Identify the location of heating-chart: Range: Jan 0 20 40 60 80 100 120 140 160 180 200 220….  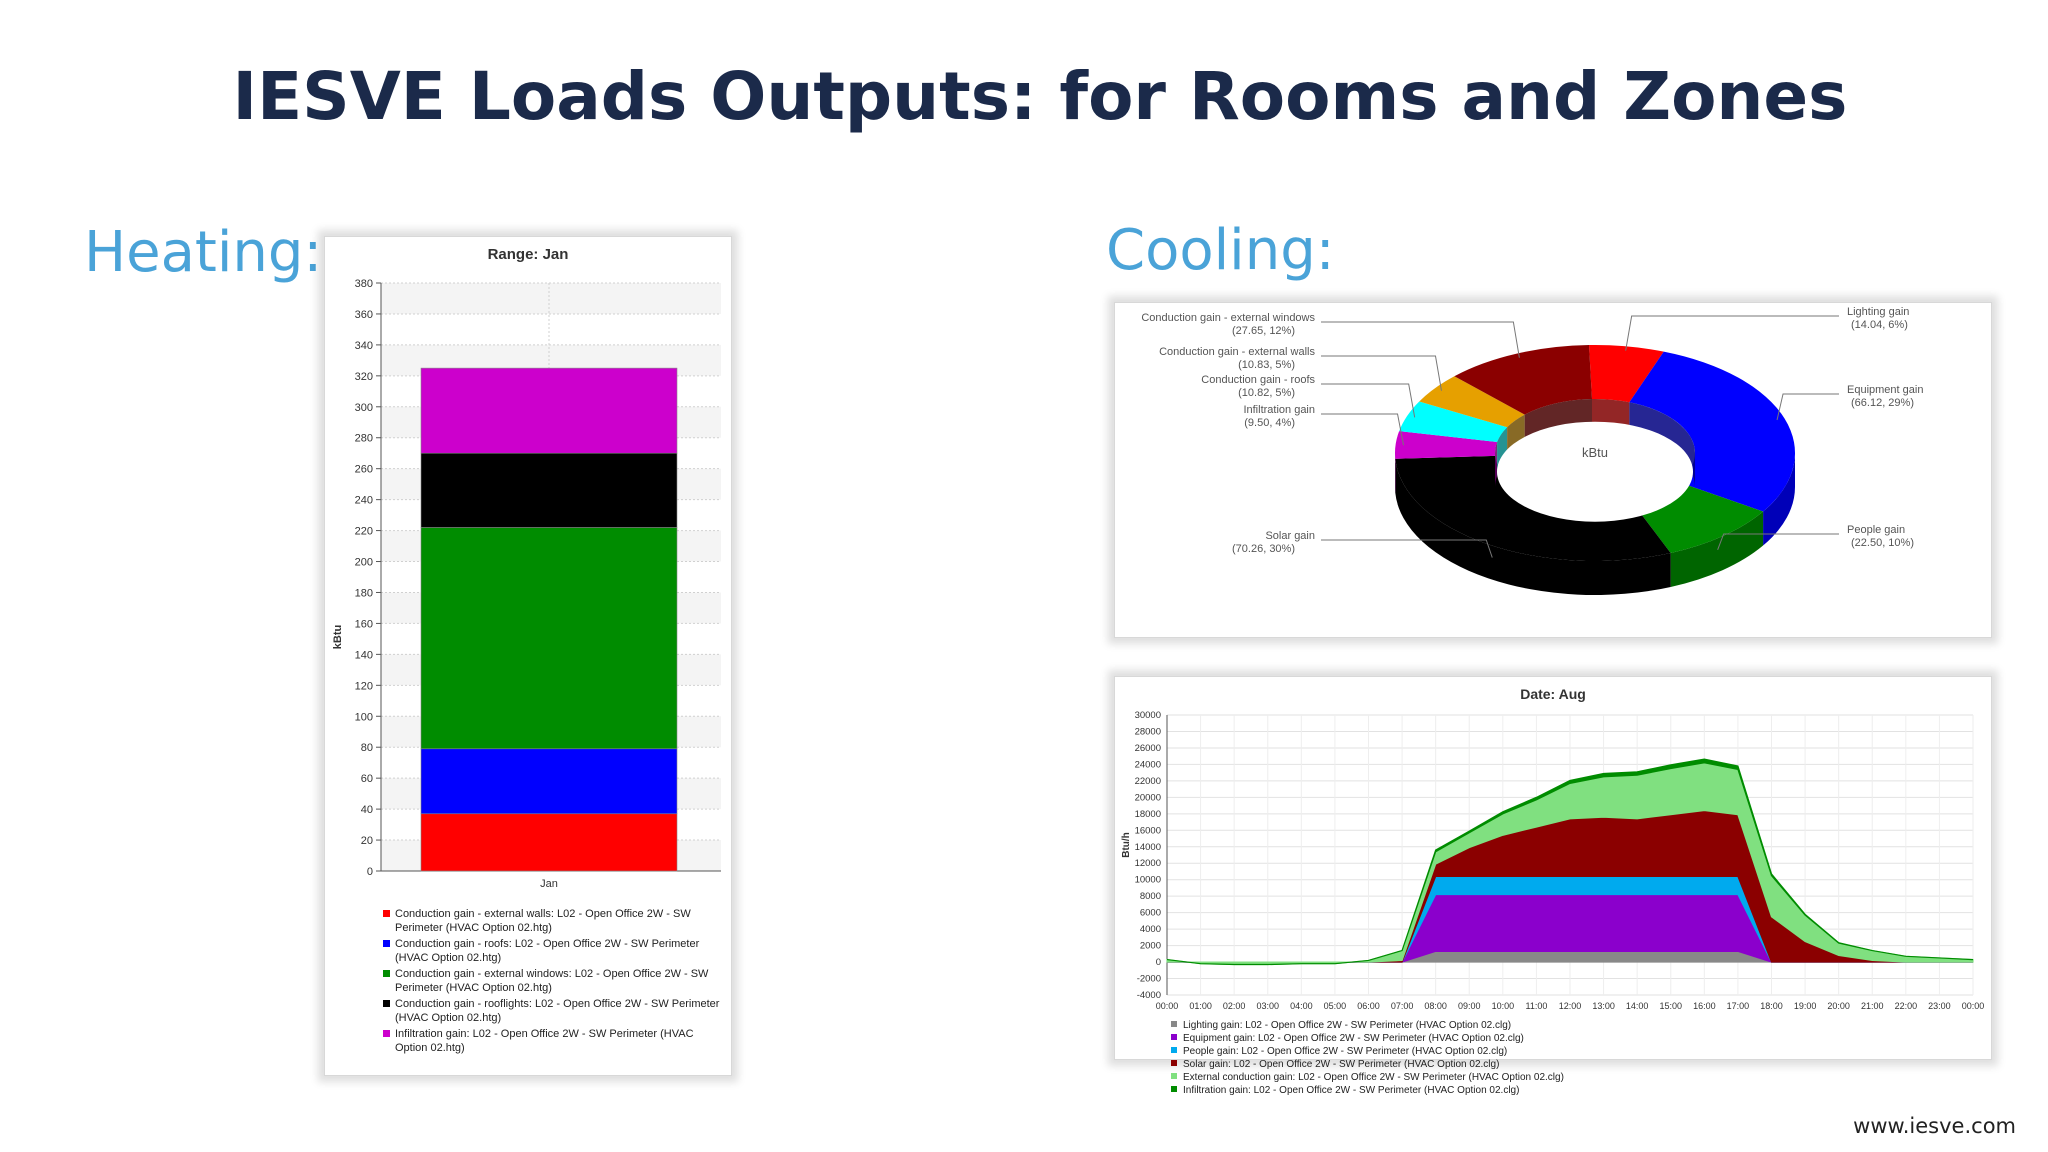
(526, 568).